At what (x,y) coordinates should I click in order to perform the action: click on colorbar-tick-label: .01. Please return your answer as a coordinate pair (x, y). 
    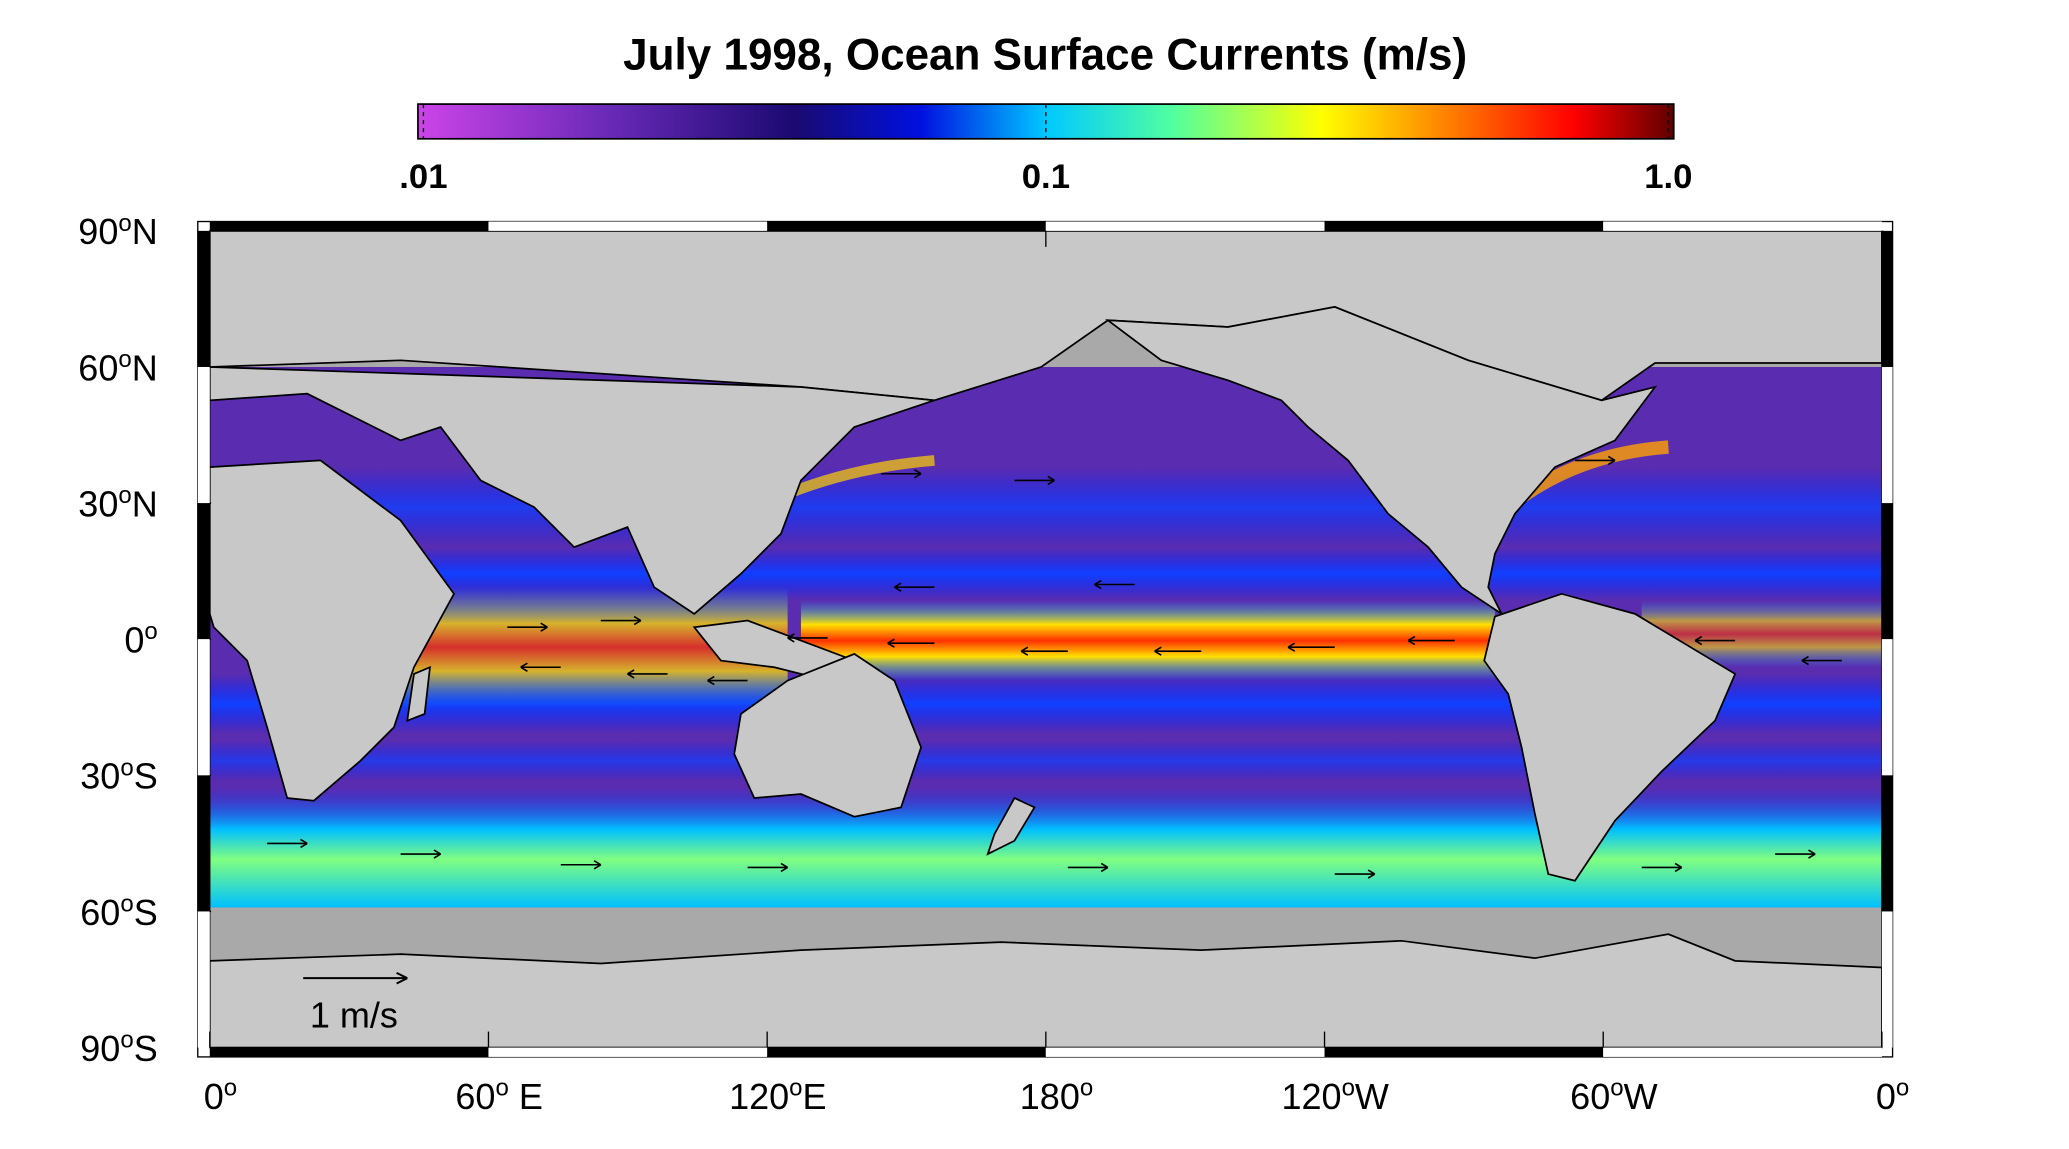
    Looking at the image, I should click on (423, 177).